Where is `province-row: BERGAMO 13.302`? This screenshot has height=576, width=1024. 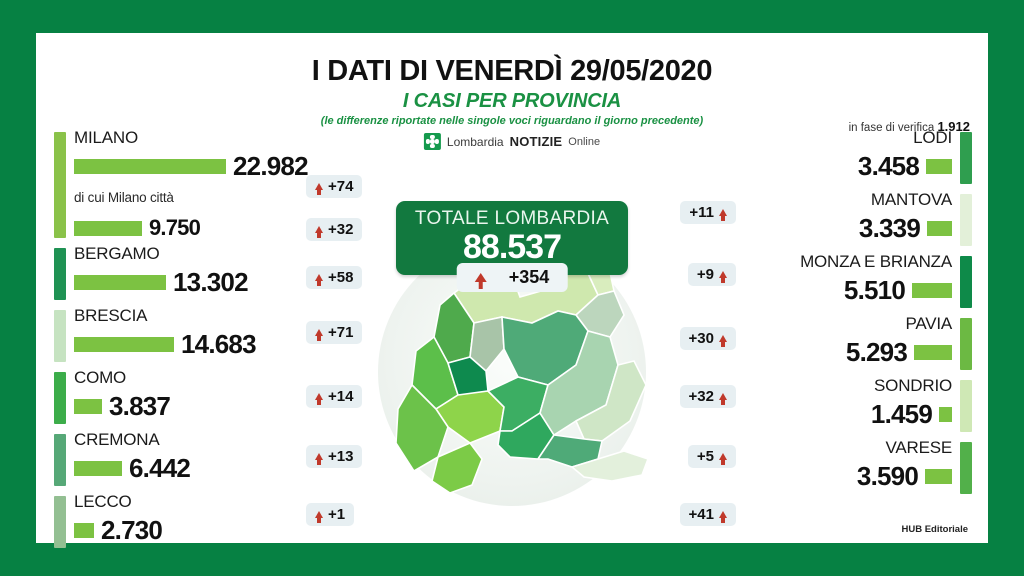
province-row: BERGAMO 13.302 is located at coordinates (204, 275).